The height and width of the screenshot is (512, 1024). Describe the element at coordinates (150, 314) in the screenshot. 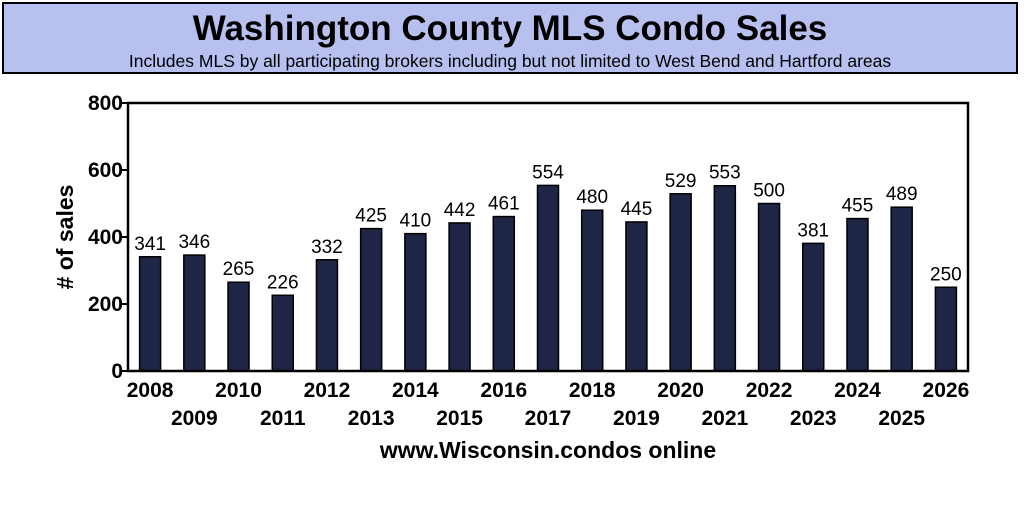

I see `bar-2008` at that location.